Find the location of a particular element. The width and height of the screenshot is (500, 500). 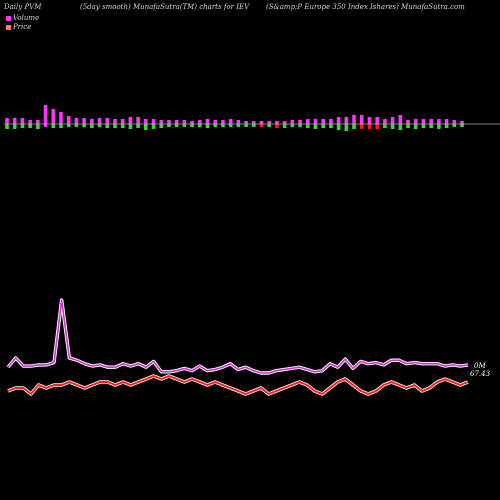

legend-label-price: Price is located at coordinates (22, 27).